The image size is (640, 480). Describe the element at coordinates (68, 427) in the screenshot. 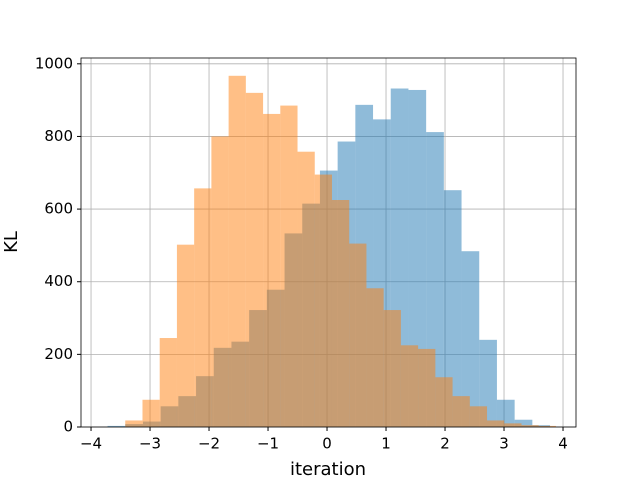

I see `y-tick-label: 0` at that location.